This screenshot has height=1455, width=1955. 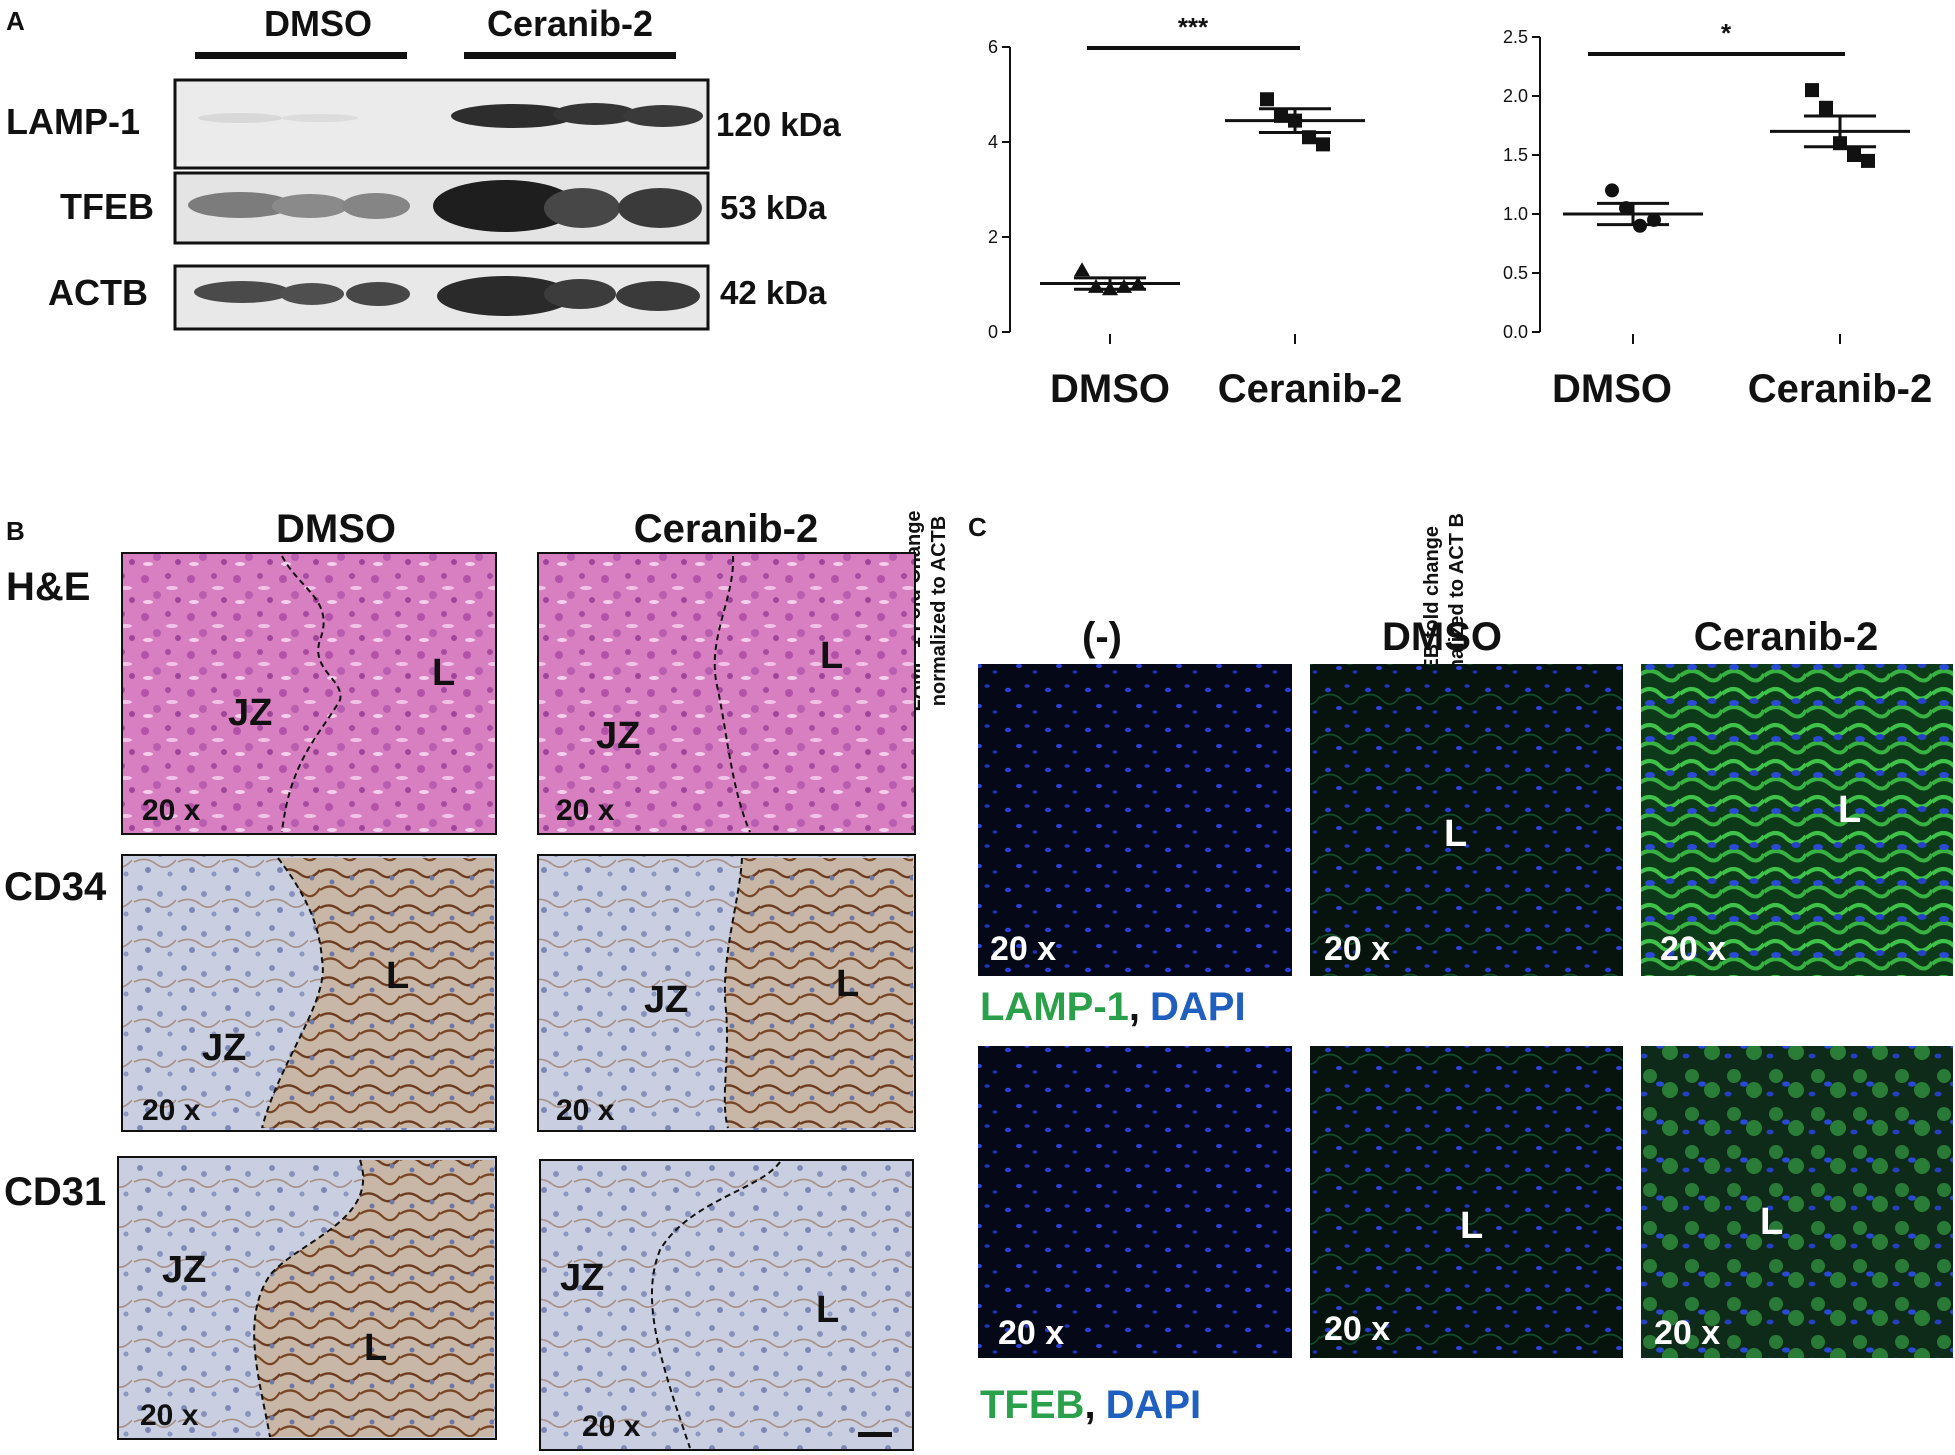 What do you see at coordinates (726, 993) in the screenshot?
I see `image-cd34-ceranib: JZ L 20 x` at bounding box center [726, 993].